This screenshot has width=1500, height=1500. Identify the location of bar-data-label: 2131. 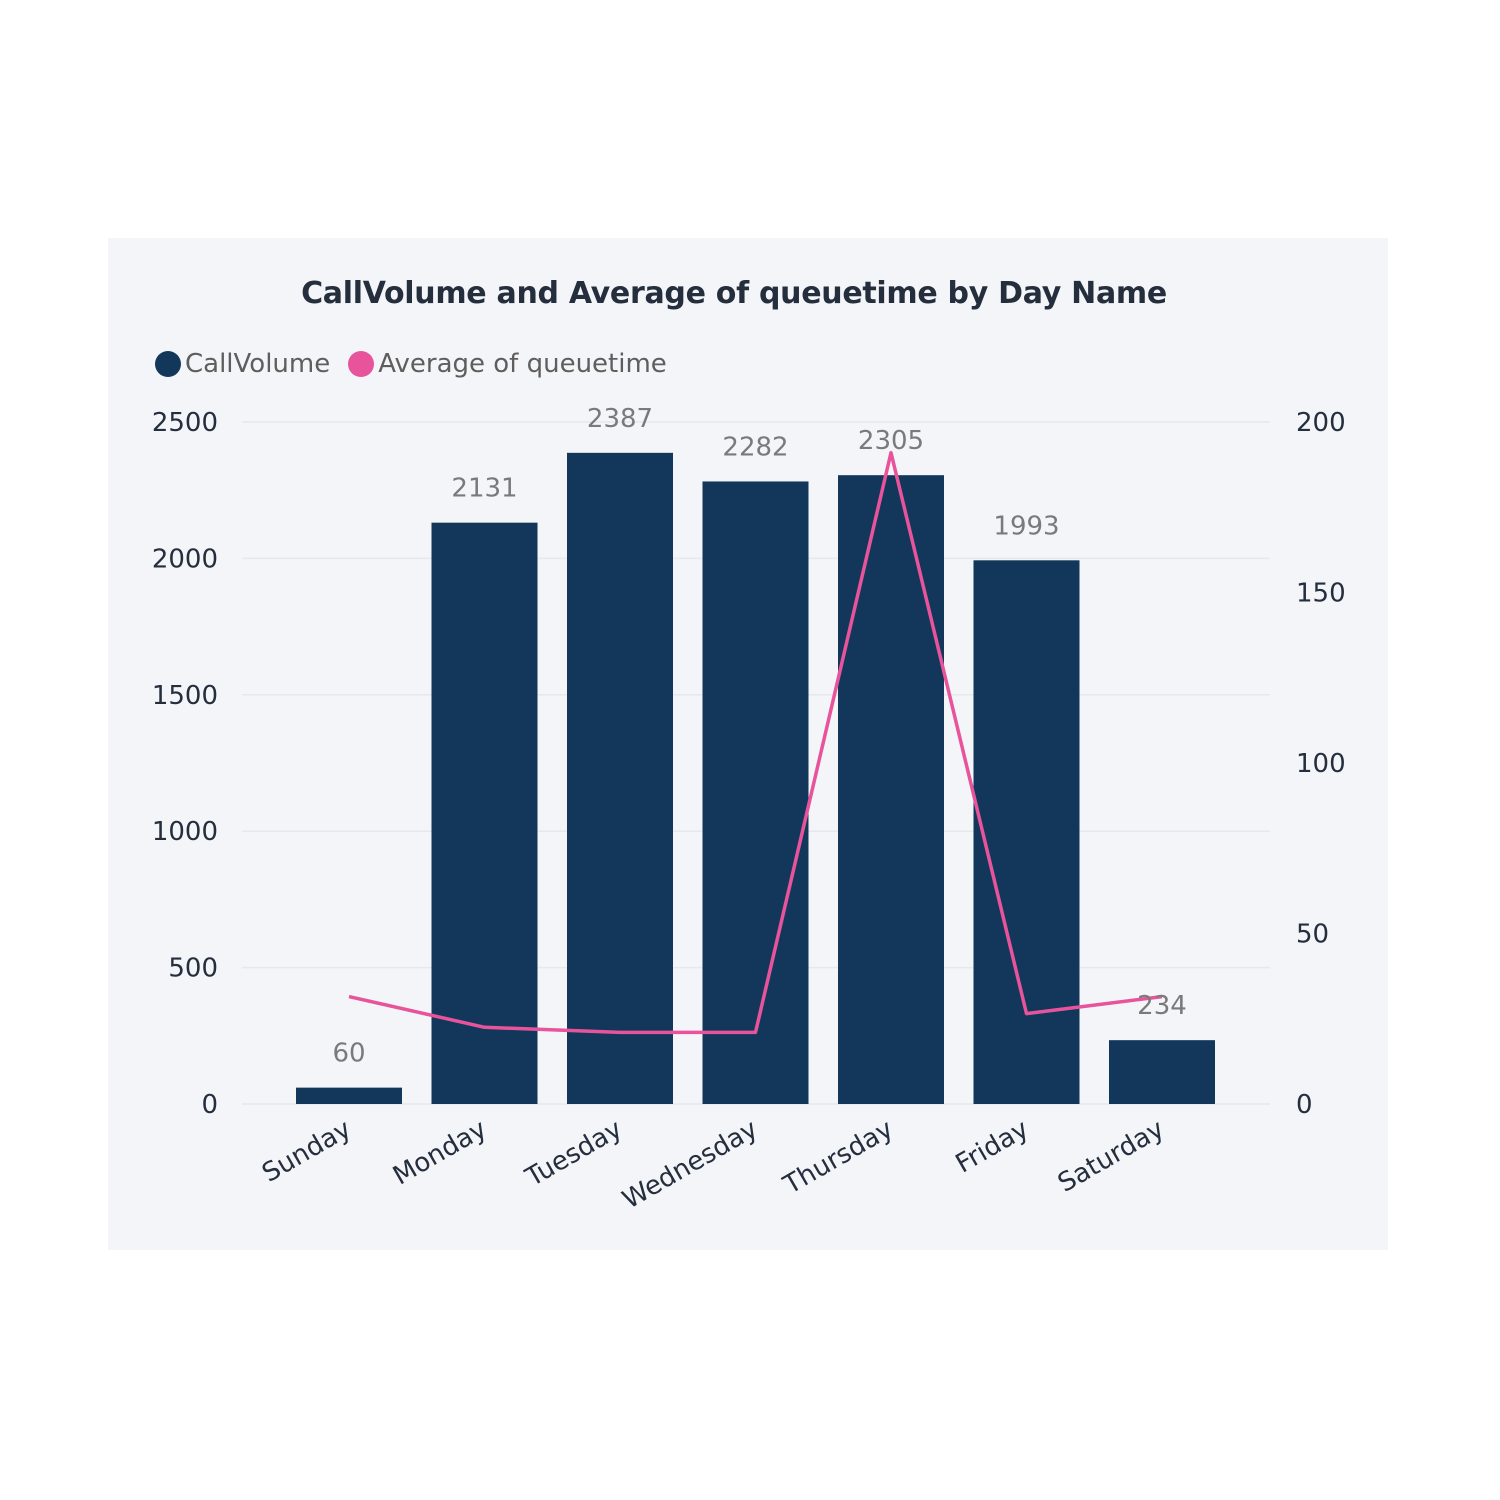
(484, 489).